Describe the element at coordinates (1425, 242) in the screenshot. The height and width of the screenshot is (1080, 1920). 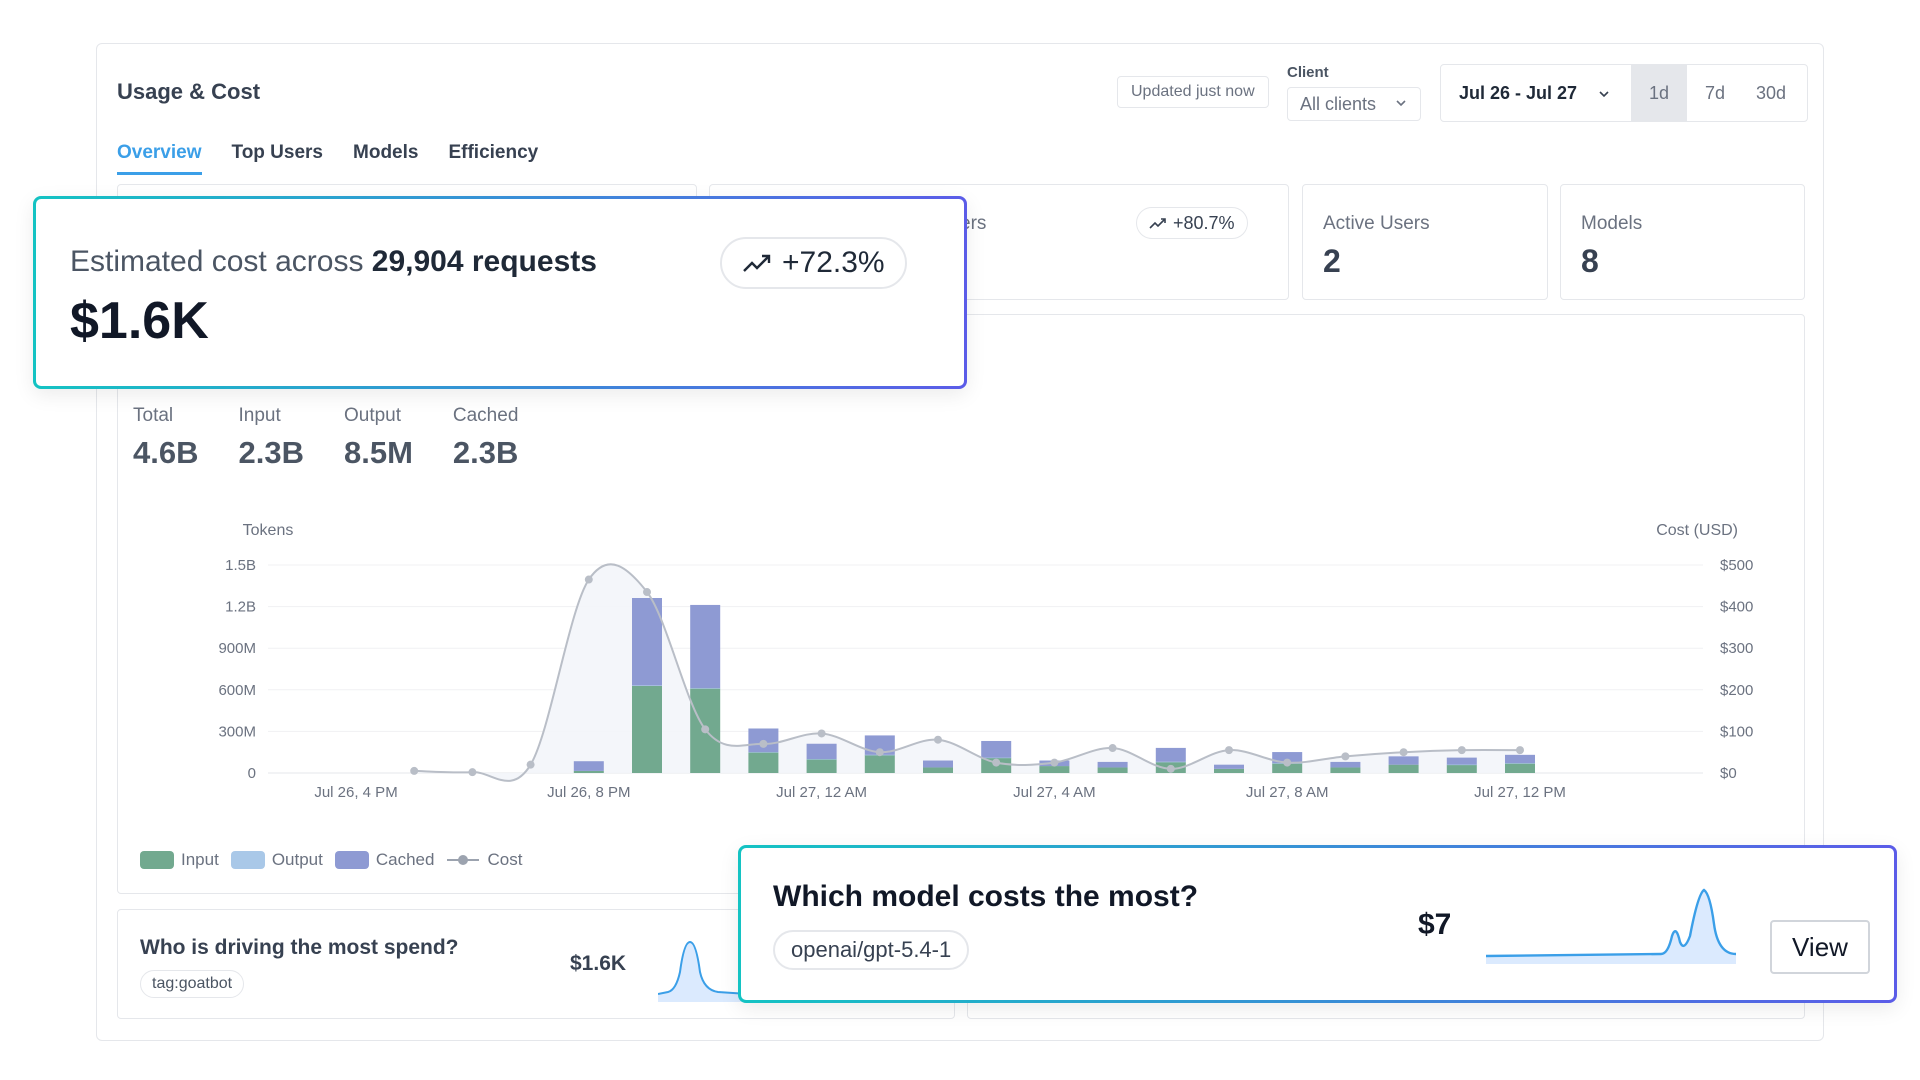
I see `stat-card-active-users: Active Users 2` at that location.